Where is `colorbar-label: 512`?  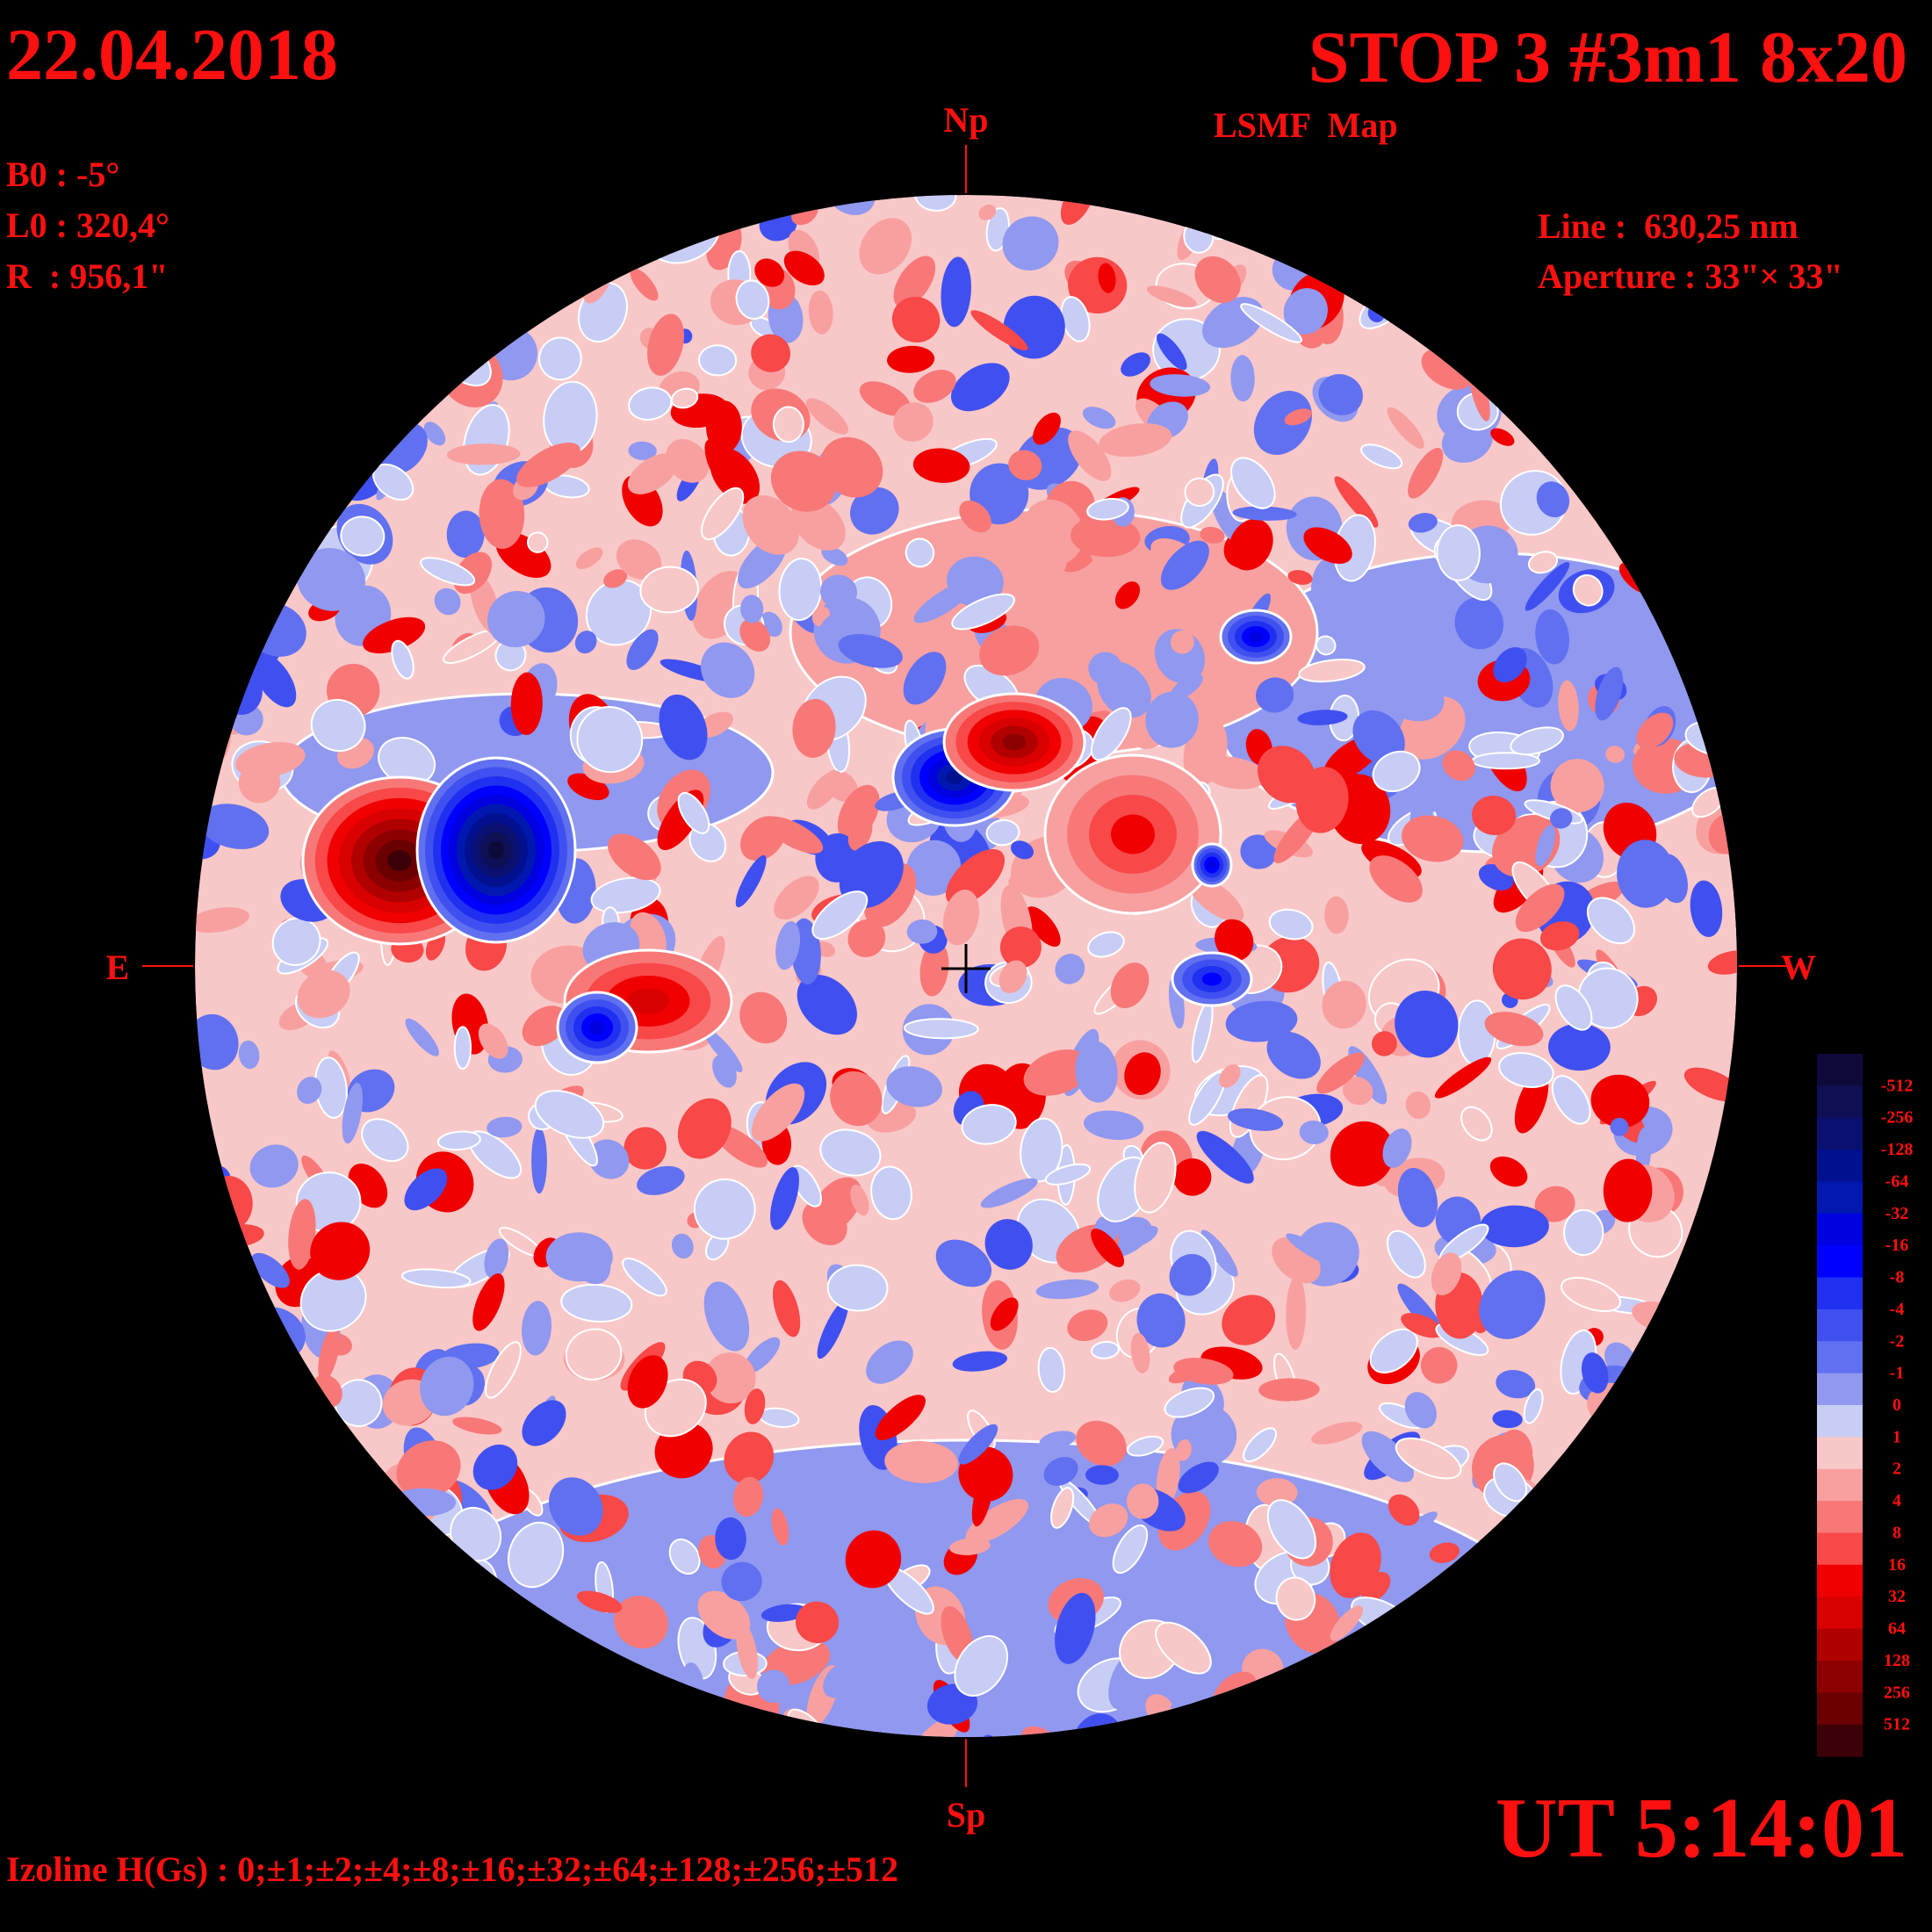
colorbar-label: 512 is located at coordinates (1897, 1725).